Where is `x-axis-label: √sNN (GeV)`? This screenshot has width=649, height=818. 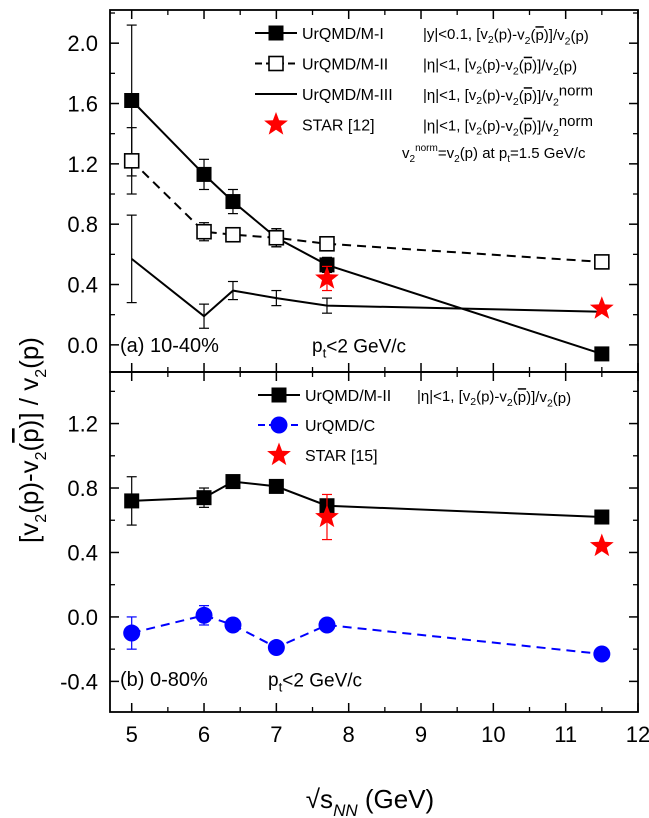
x-axis-label: √sNN (GeV) is located at coordinates (370, 801).